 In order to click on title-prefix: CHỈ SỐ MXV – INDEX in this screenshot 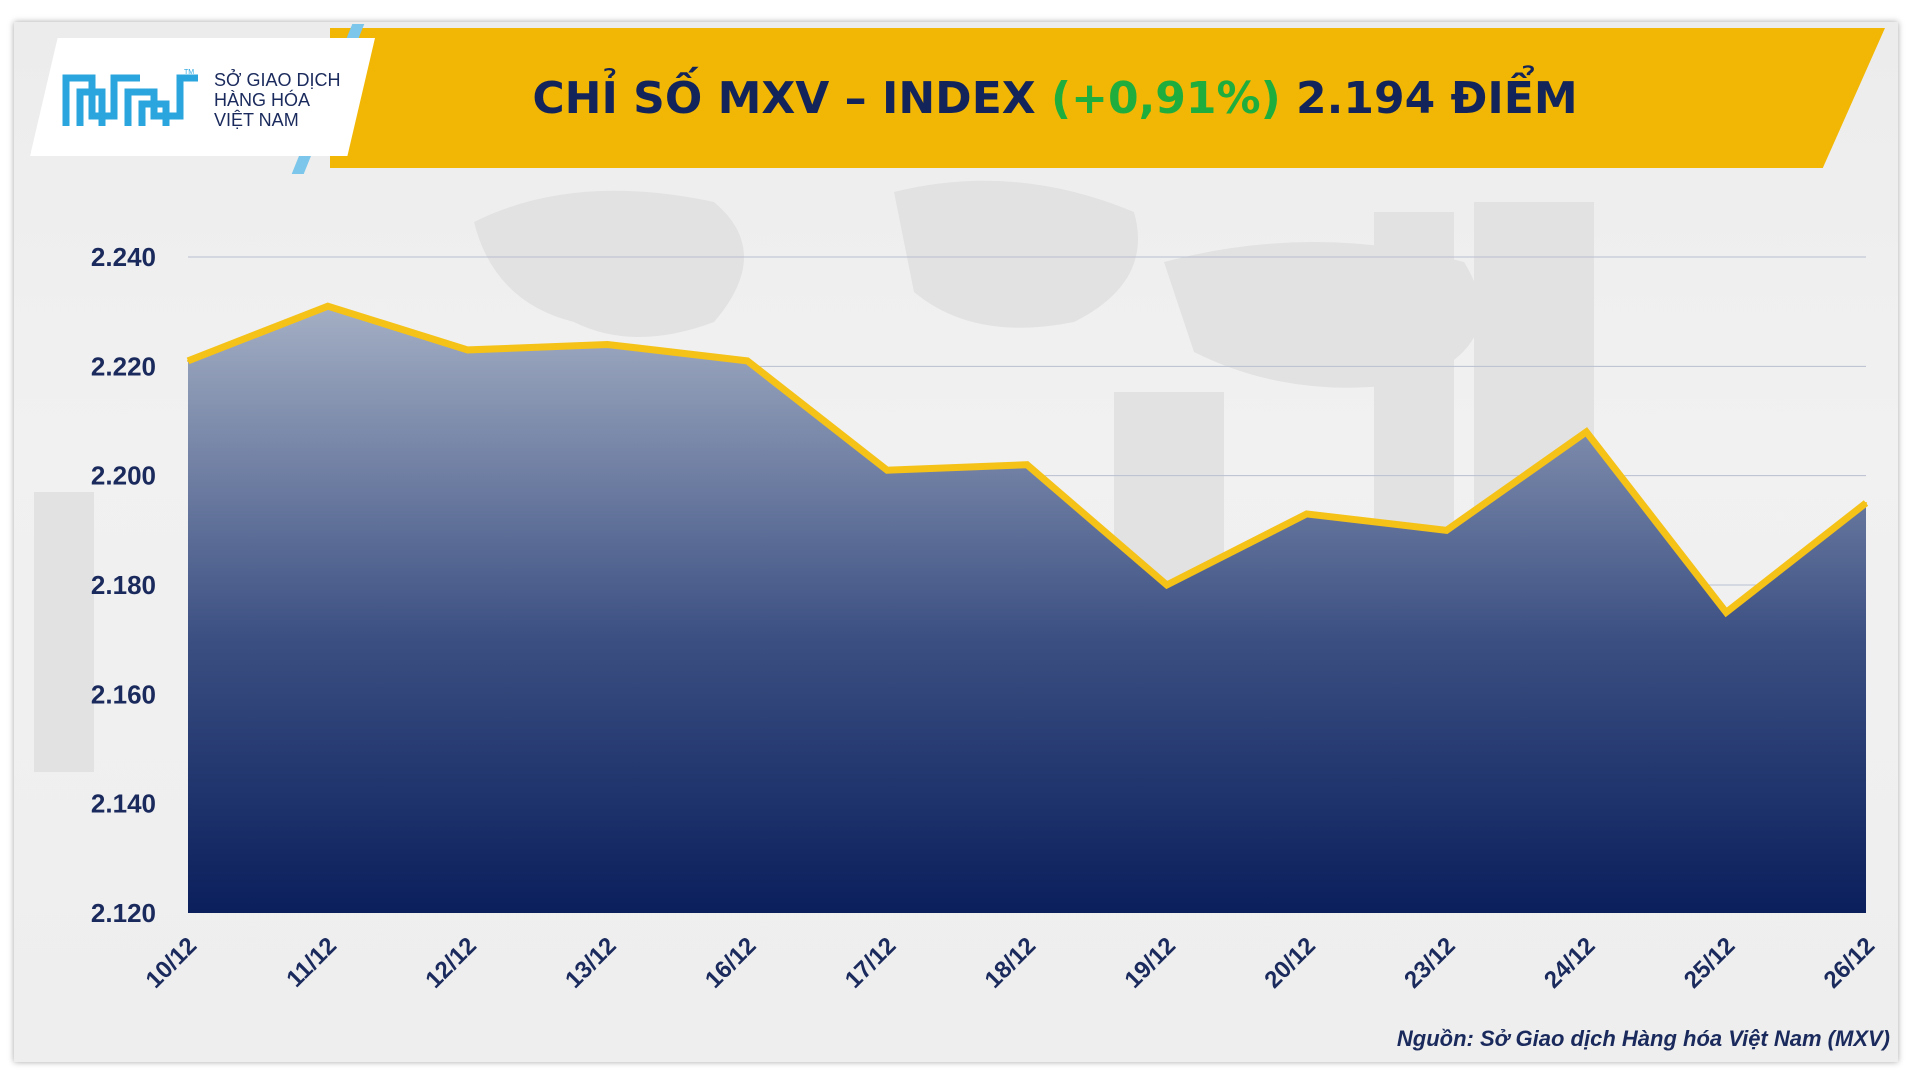, I will do `click(791, 98)`.